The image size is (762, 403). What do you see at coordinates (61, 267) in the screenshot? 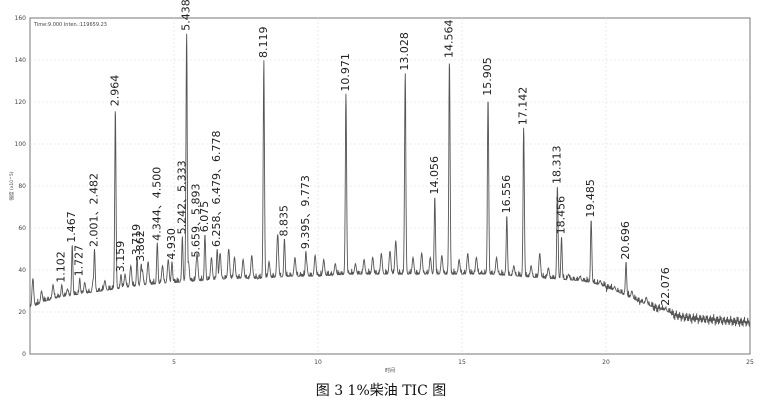
I see `peak-label: 1.102` at bounding box center [61, 267].